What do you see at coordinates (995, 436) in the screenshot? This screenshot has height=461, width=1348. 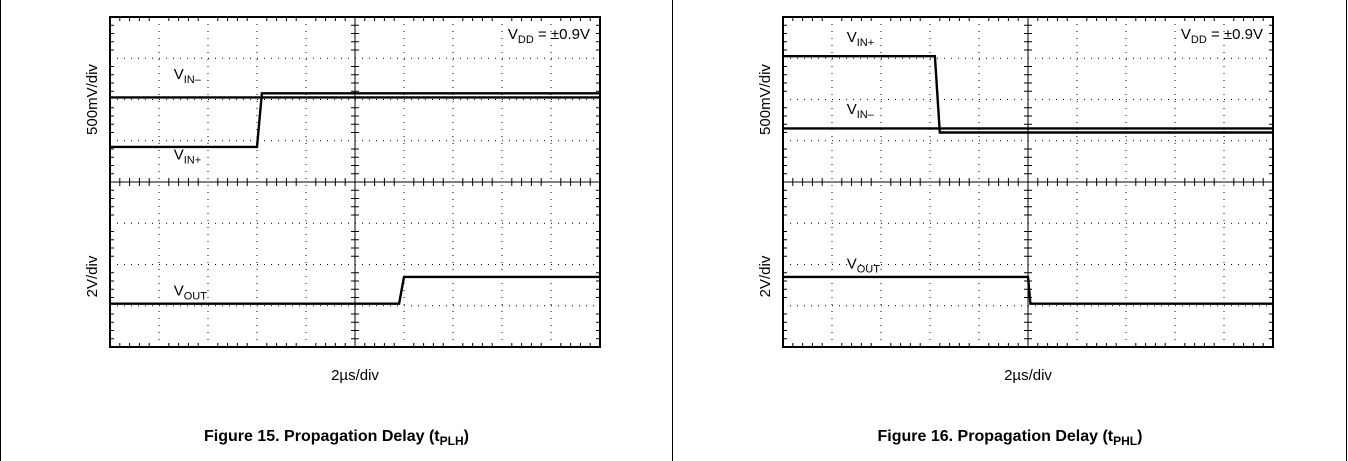 I see `caption-text: Figure 16. Propagation Delay (t` at bounding box center [995, 436].